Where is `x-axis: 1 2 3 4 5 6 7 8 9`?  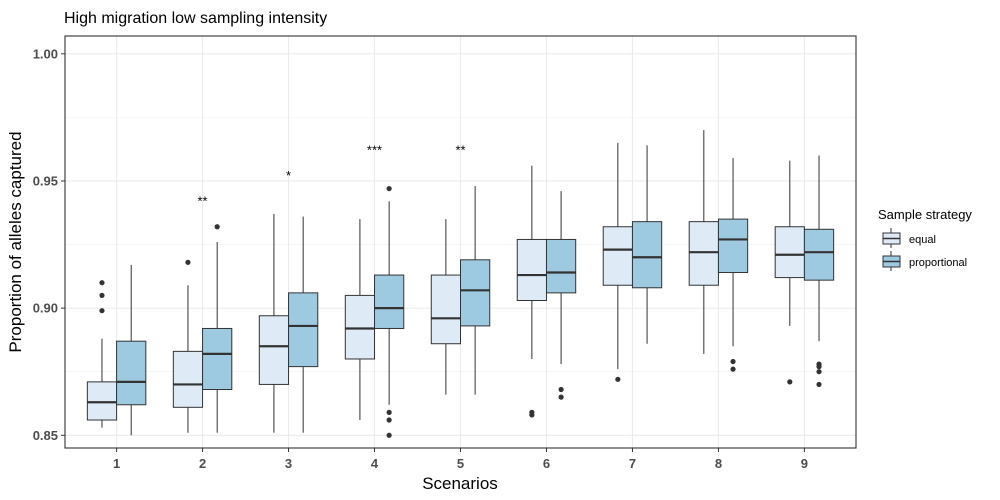
x-axis: 1 2 3 4 5 6 7 8 9 is located at coordinates (460, 459).